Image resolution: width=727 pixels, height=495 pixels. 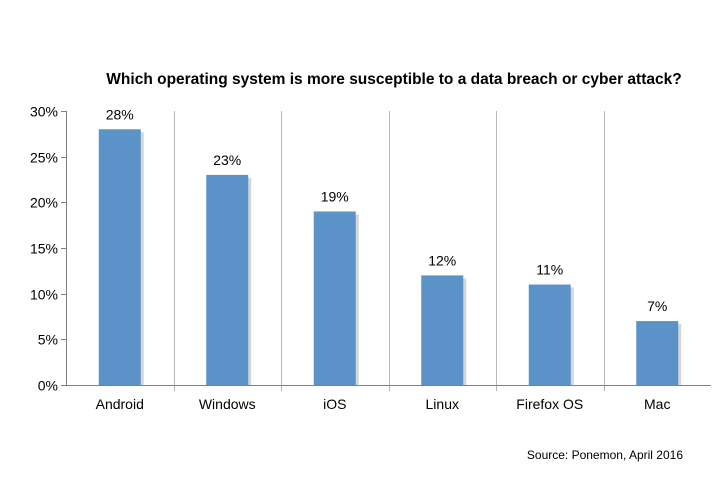 I want to click on y-tick-label: 10%, so click(x=44, y=295).